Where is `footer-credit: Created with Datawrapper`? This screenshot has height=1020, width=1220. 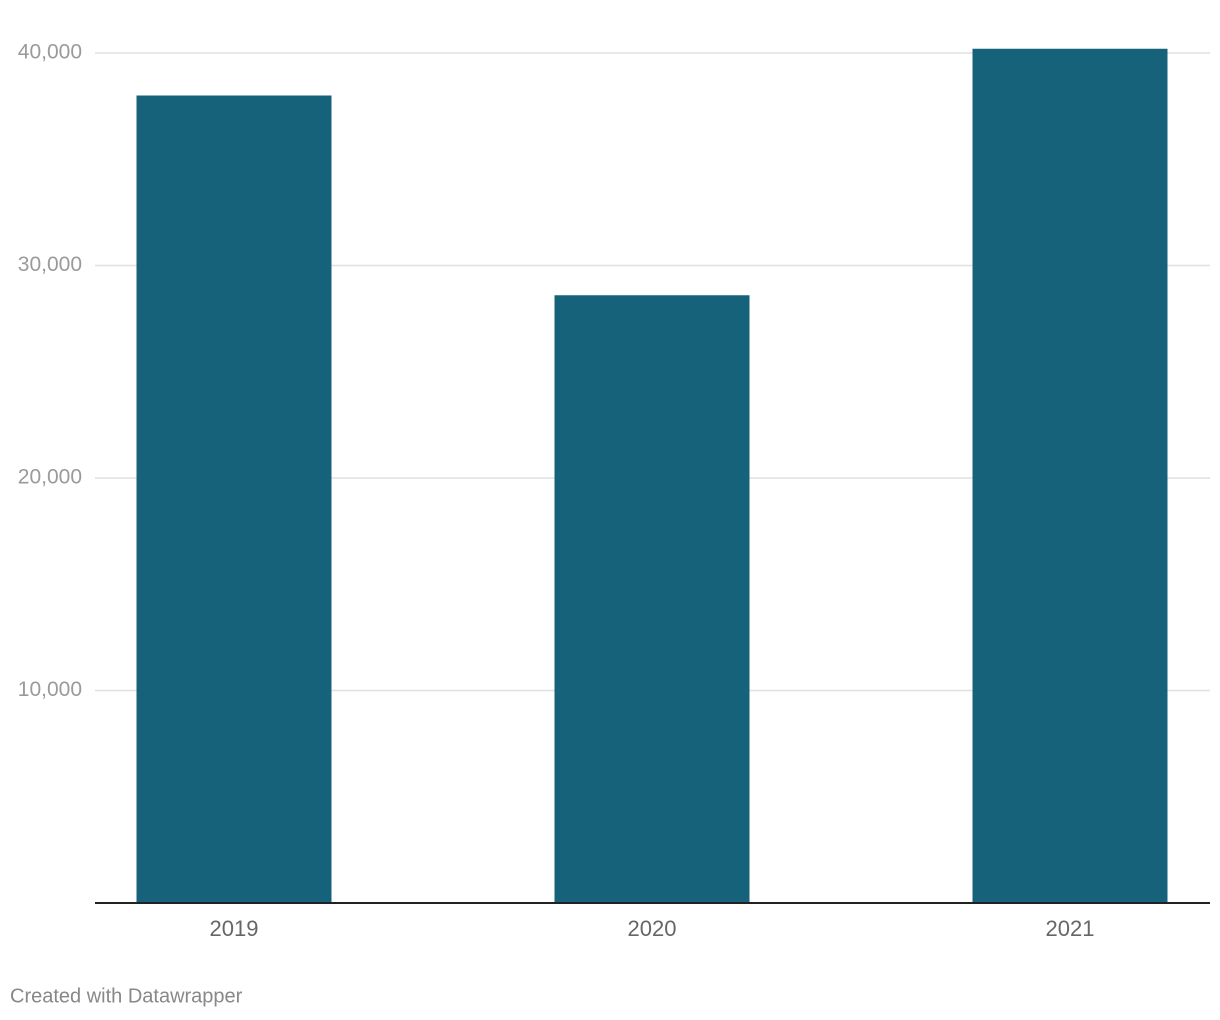 footer-credit: Created with Datawrapper is located at coordinates (126, 996).